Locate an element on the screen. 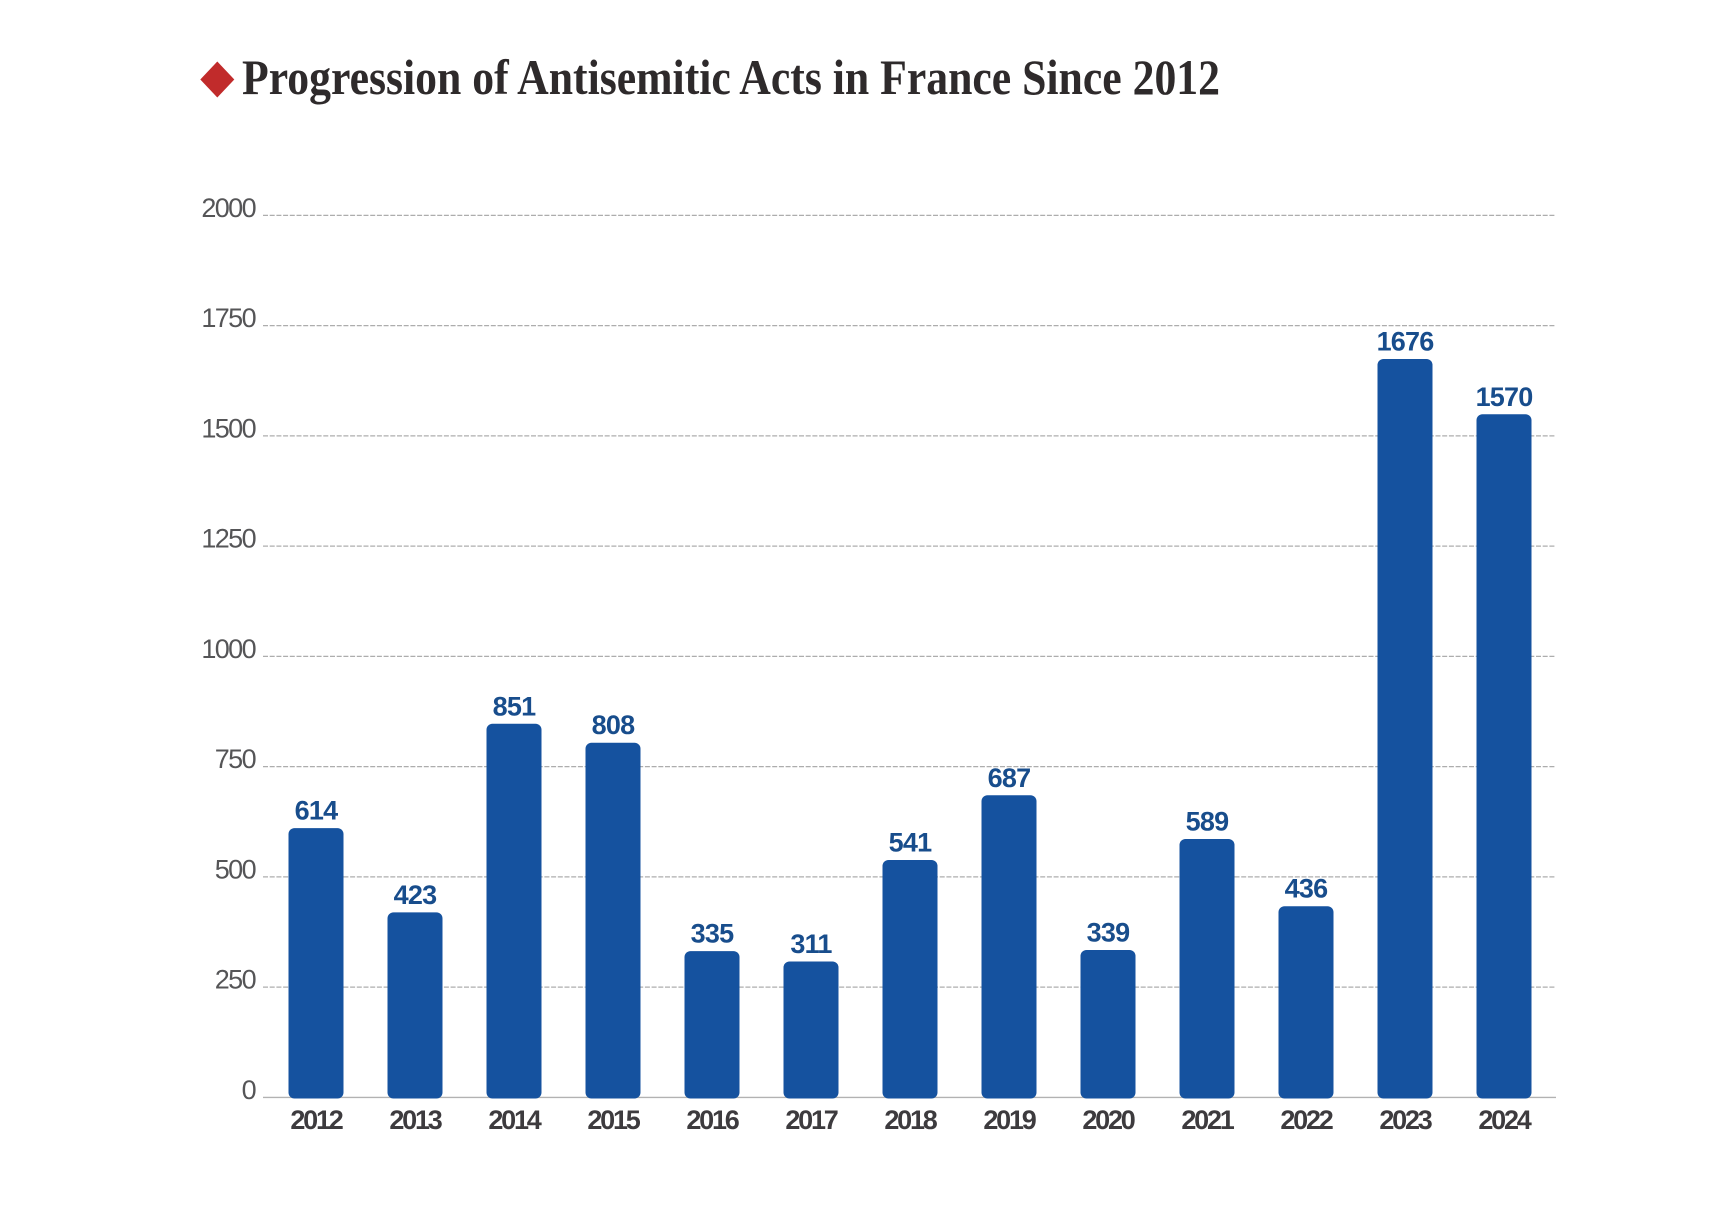 Image resolution: width=1732 pixels, height=1208 pixels. svg-text: 687 is located at coordinates (1009, 778).